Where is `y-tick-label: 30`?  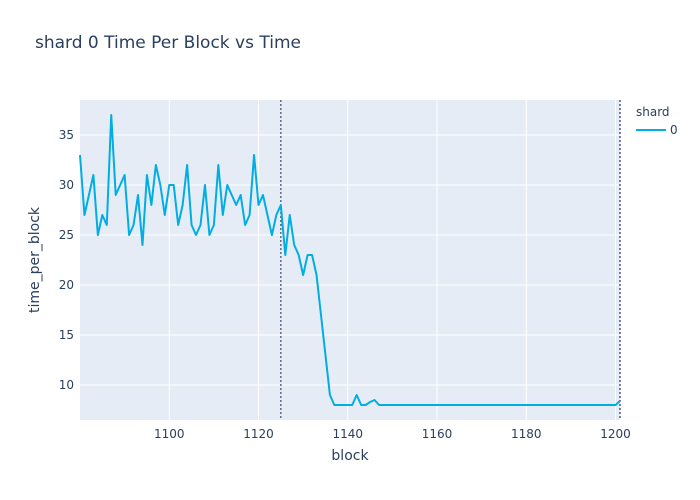
y-tick-label: 30 is located at coordinates (66, 185).